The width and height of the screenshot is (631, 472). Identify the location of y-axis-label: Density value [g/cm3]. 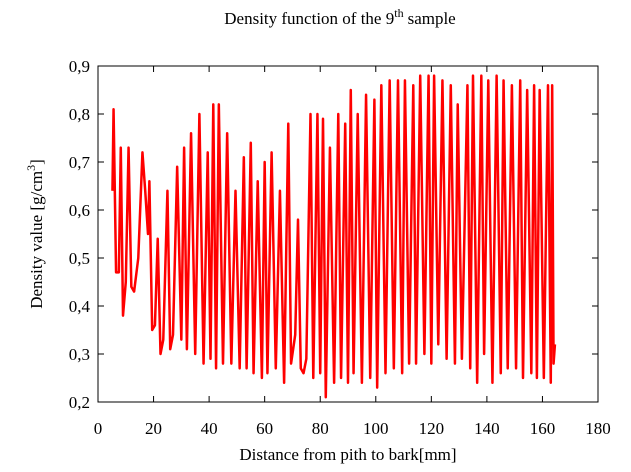
(35, 234).